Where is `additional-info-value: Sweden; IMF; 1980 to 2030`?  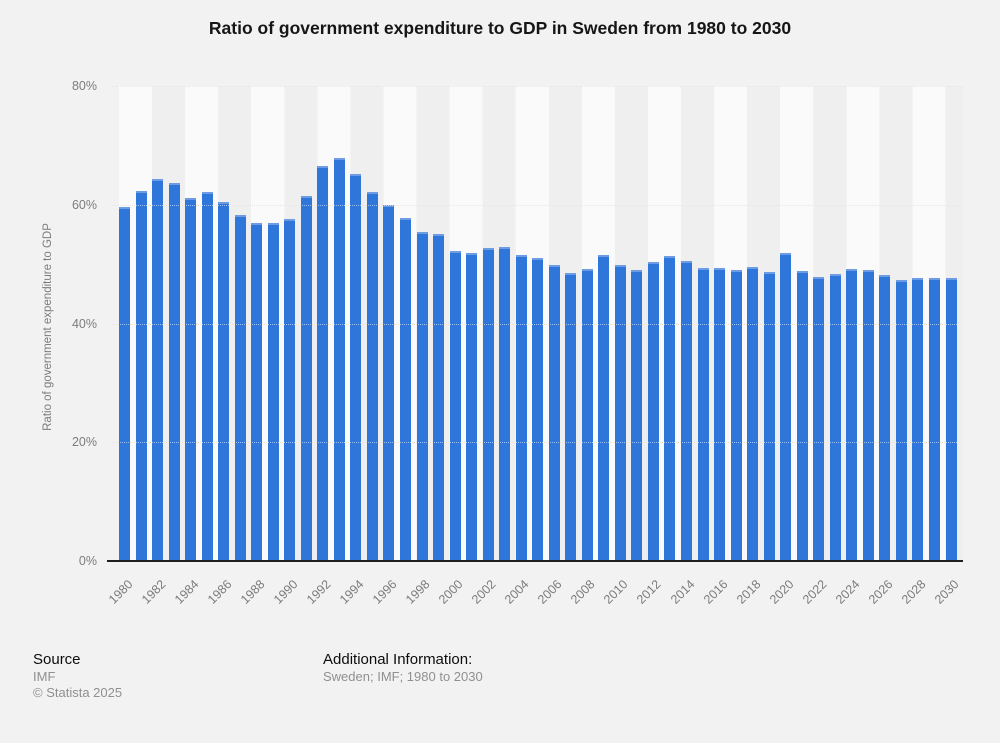
additional-info-value: Sweden; IMF; 1980 to 2030 is located at coordinates (403, 676).